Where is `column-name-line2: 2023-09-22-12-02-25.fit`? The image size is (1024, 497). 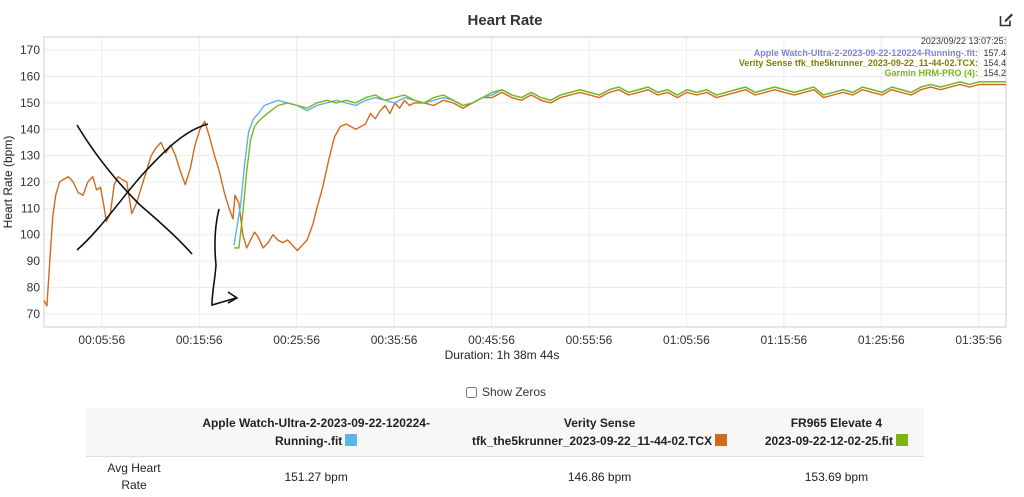 column-name-line2: 2023-09-22-12-02-25.fit is located at coordinates (829, 441).